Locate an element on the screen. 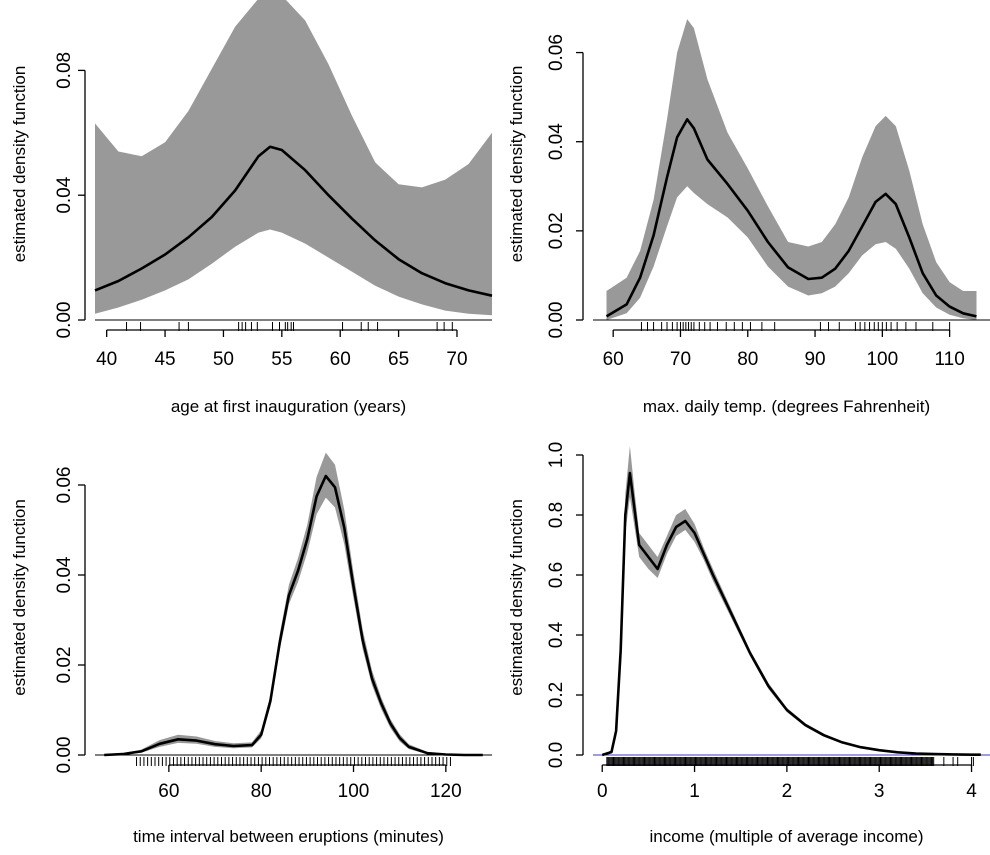 The height and width of the screenshot is (855, 990). y-tick-label: 0.0 is located at coordinates (556, 755).